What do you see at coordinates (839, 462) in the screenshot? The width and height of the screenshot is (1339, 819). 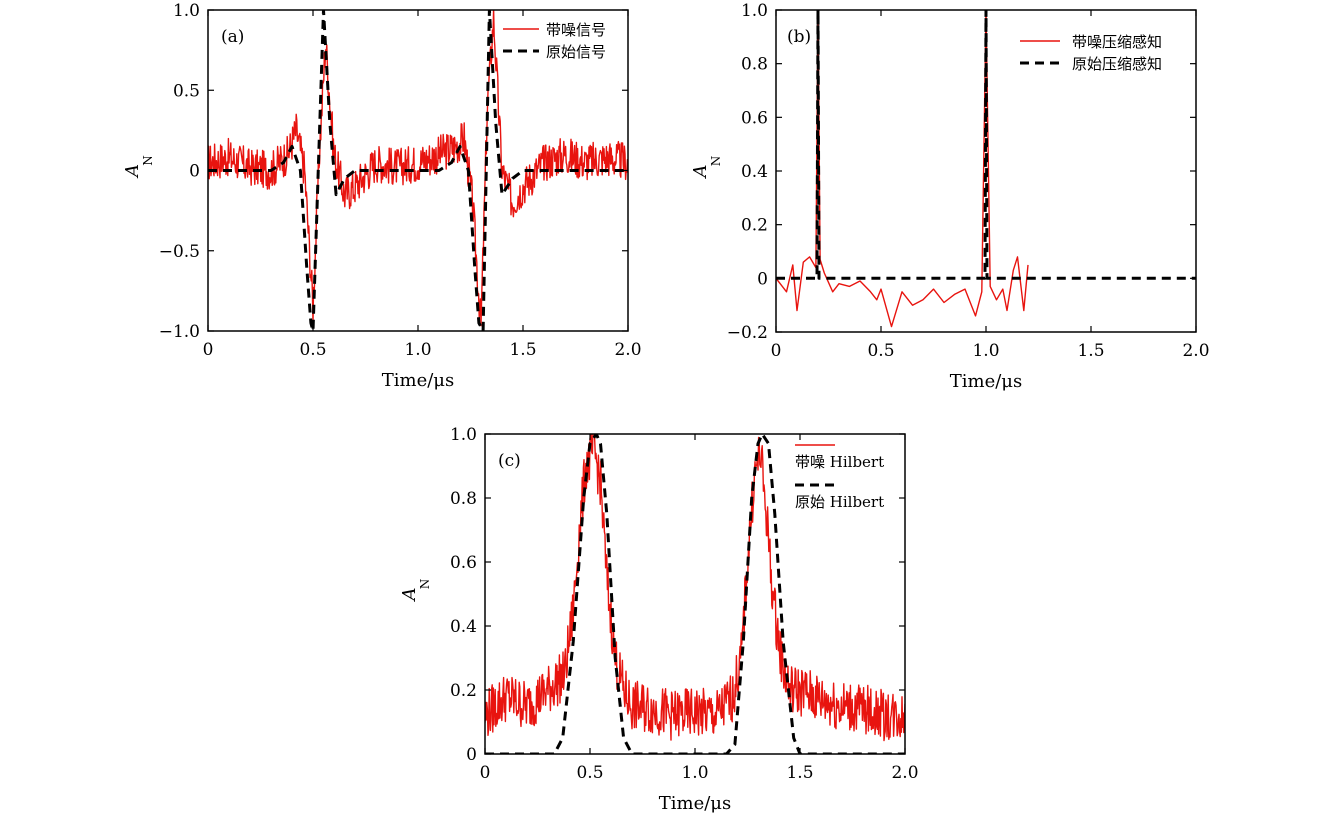 I see `legend-label-noisy: 带噪 Hilbert` at bounding box center [839, 462].